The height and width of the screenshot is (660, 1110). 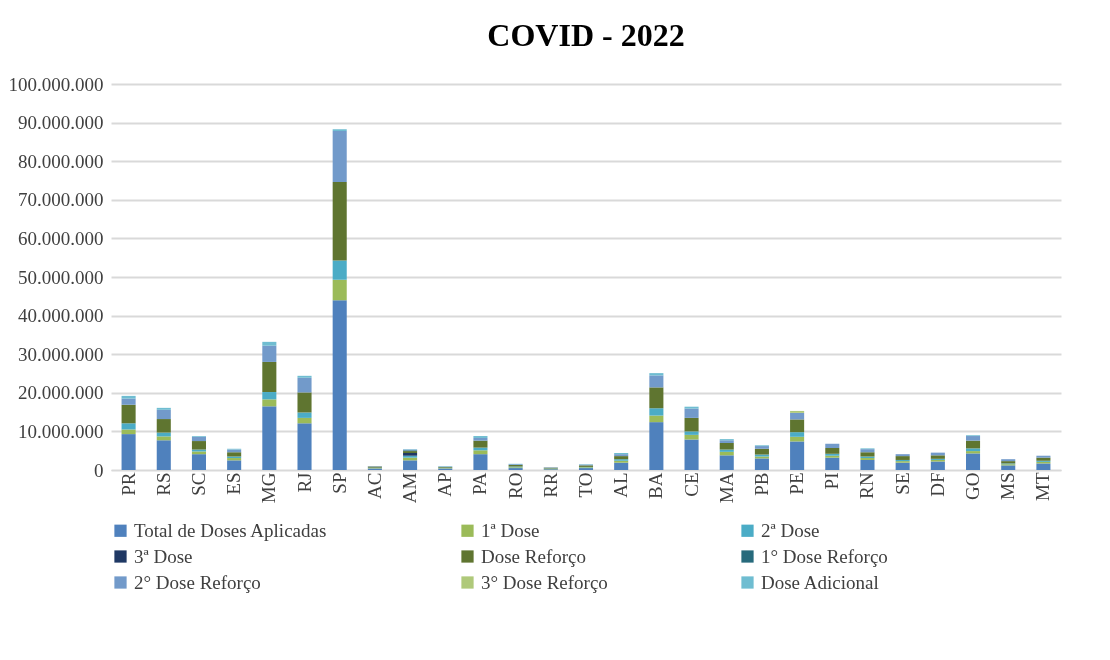 What do you see at coordinates (824, 556) in the screenshot?
I see `legend-label: 1° Dose Reforço` at bounding box center [824, 556].